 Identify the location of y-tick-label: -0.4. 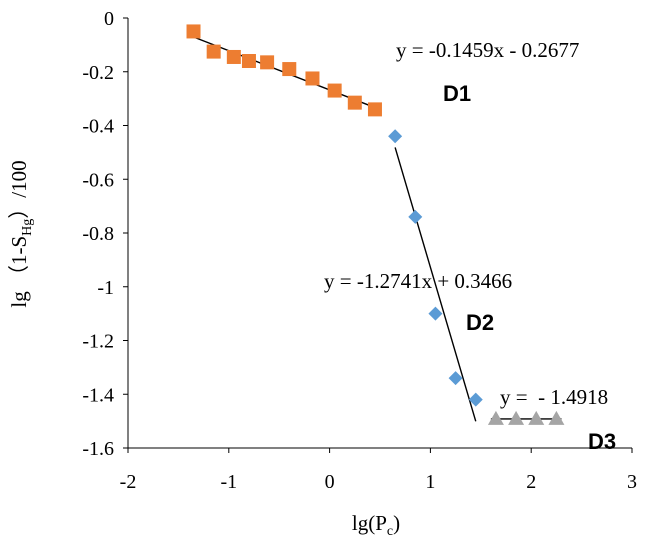
(98, 127).